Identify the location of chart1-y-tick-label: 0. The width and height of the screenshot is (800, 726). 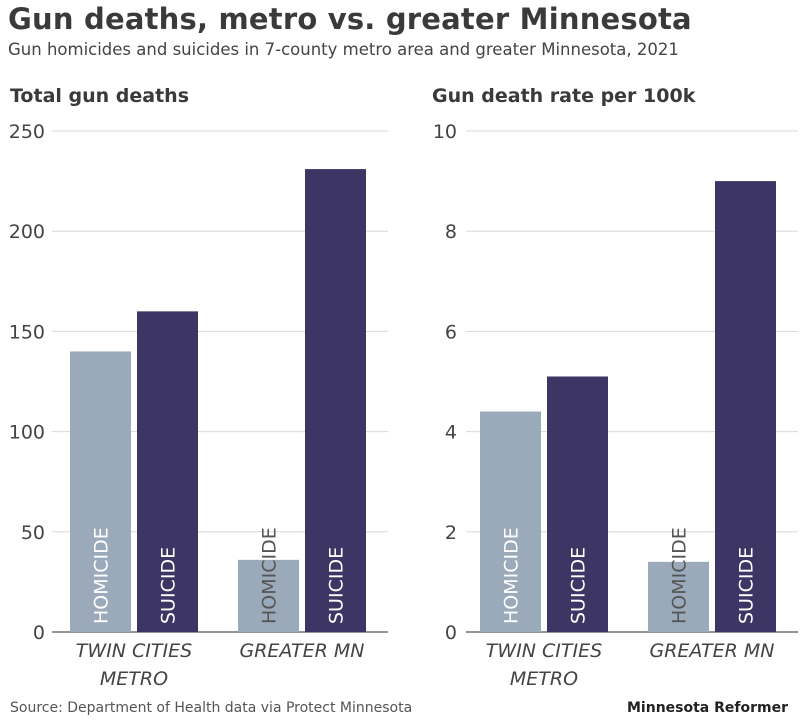
(451, 633).